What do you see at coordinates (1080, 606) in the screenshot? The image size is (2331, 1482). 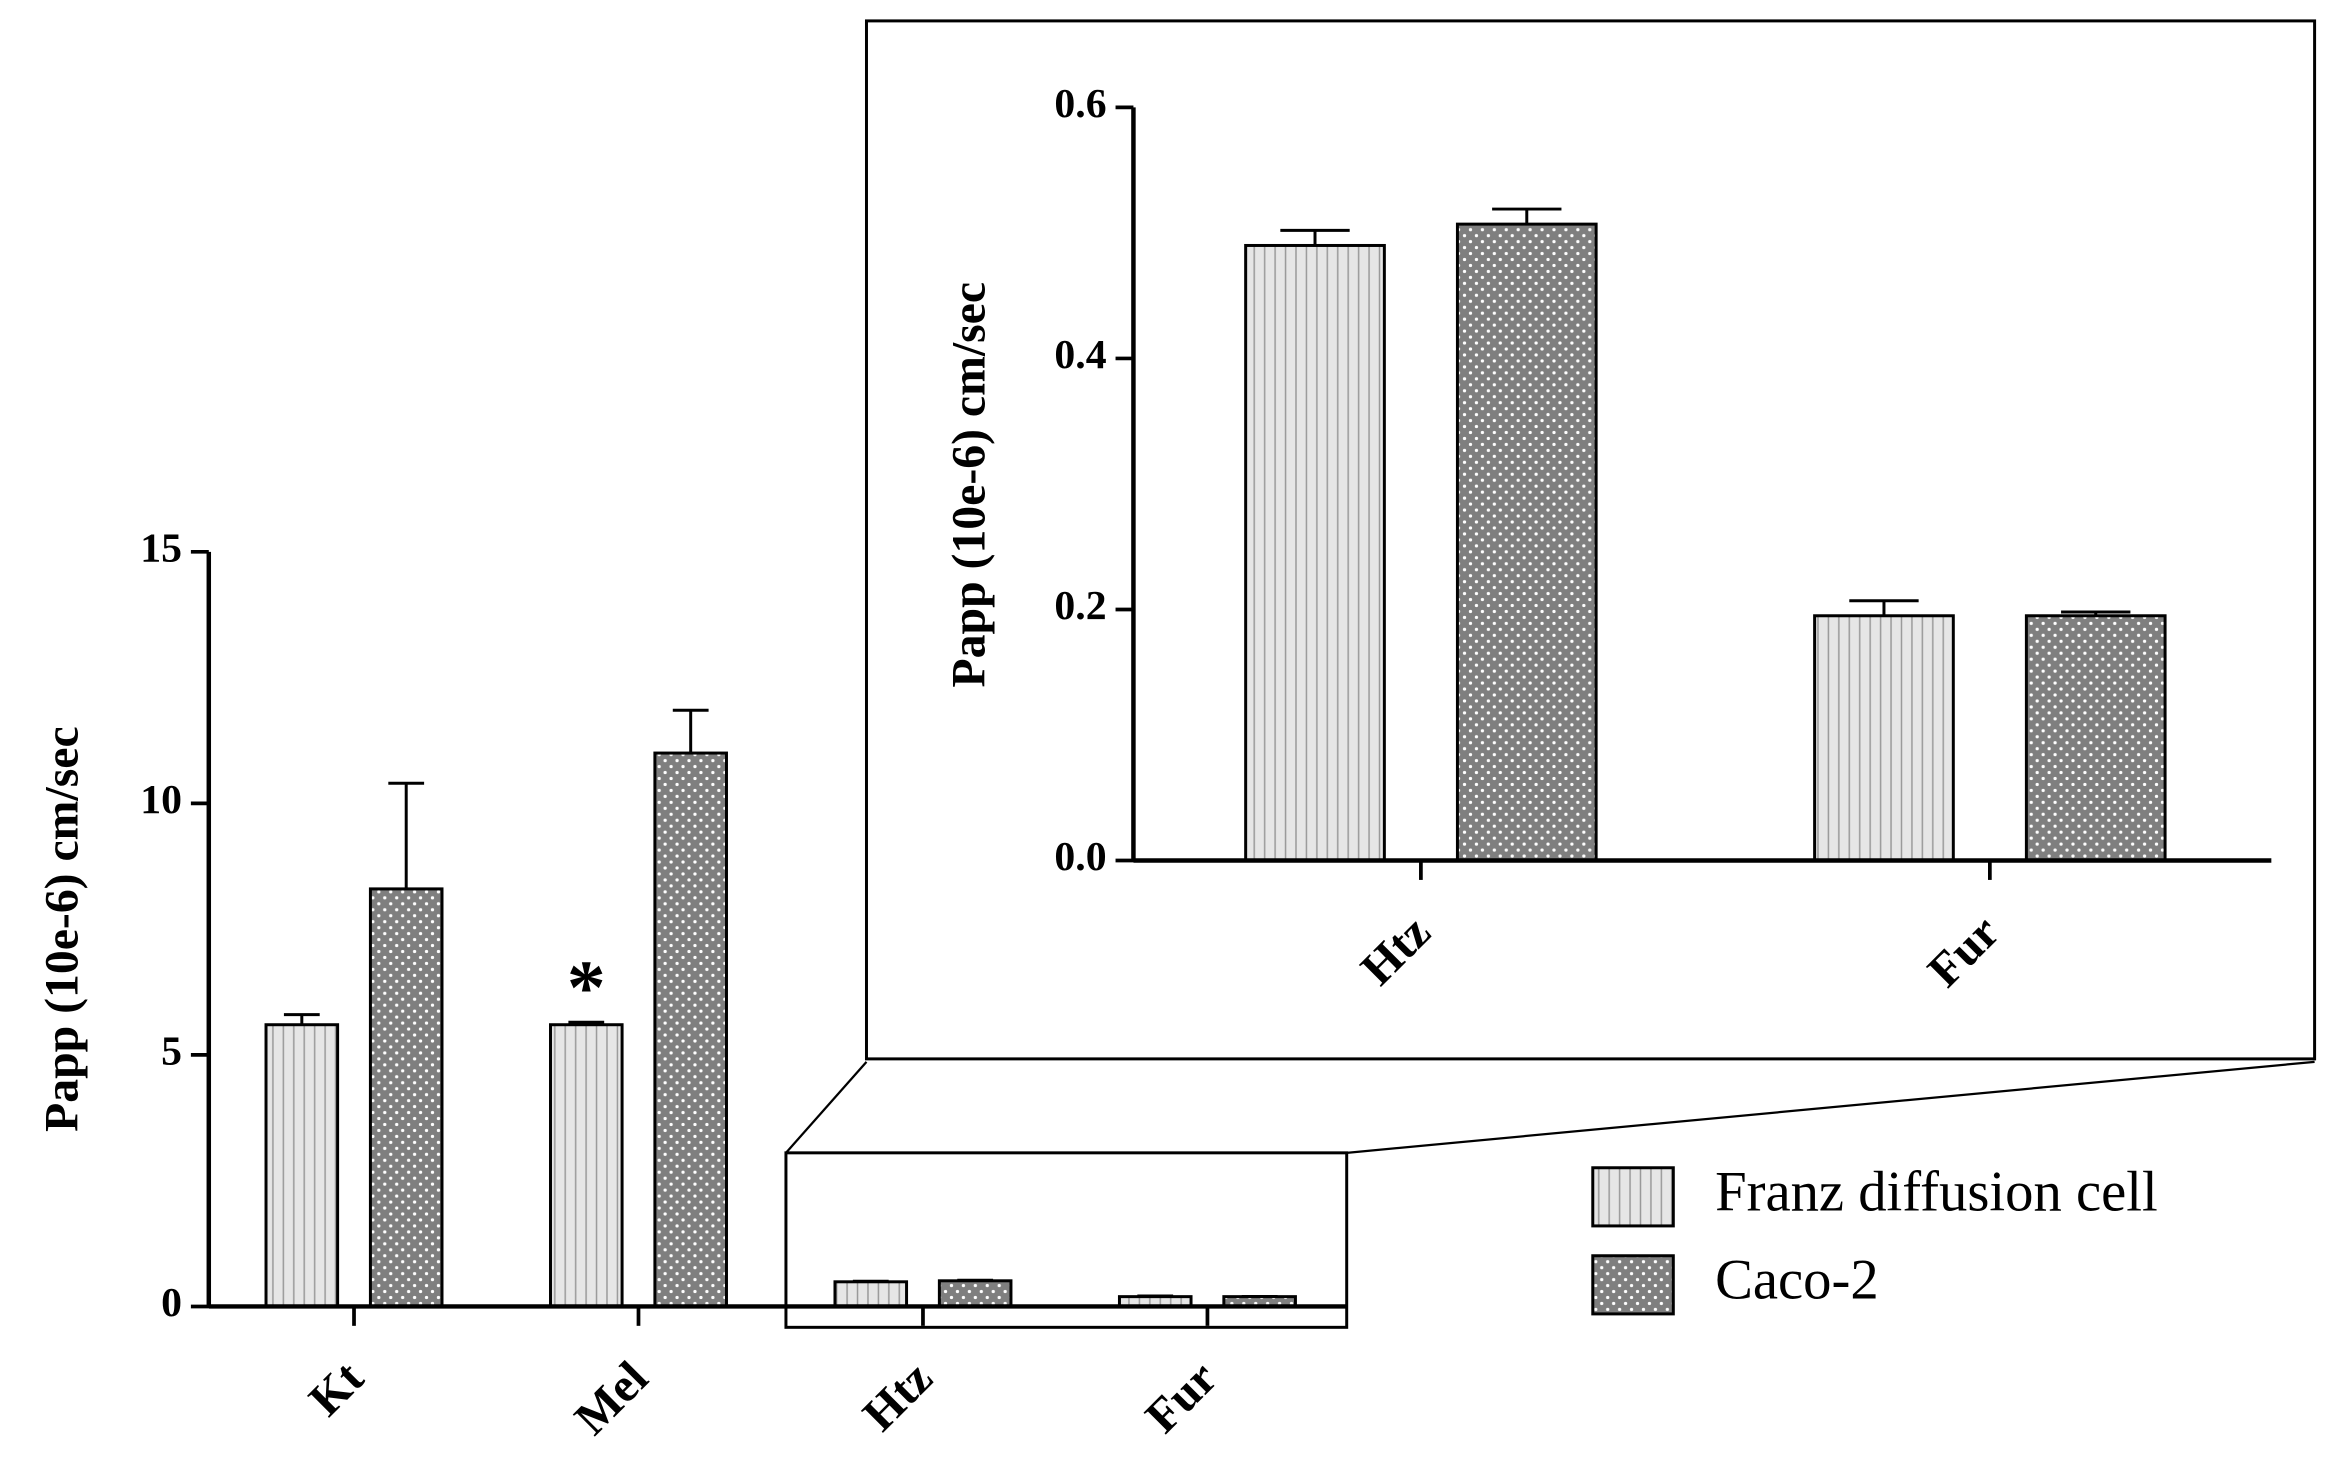 I see `y-tick-label: 0.2` at bounding box center [1080, 606].